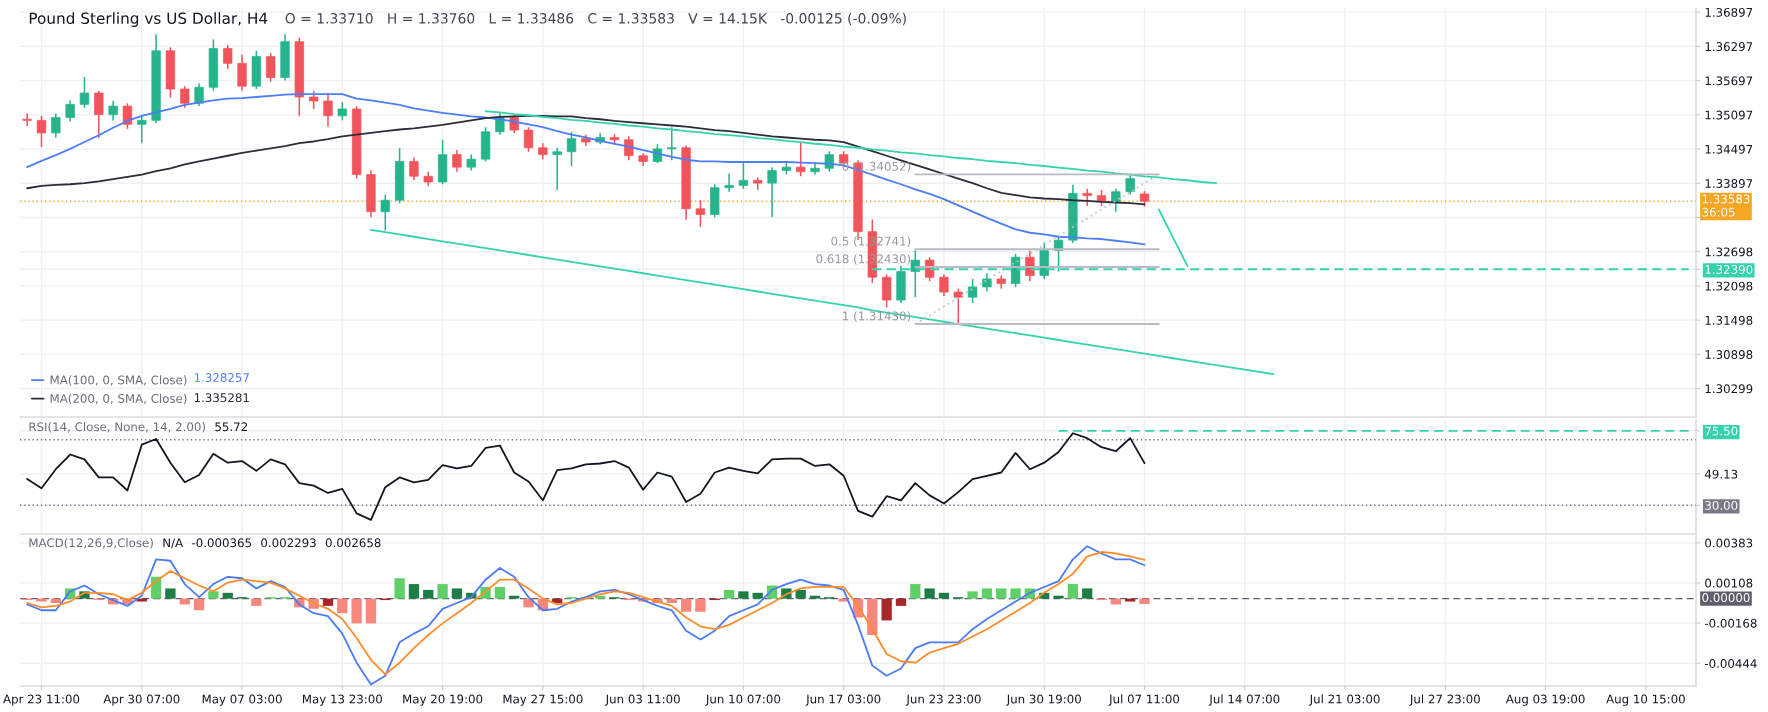 This screenshot has height=712, width=1768. What do you see at coordinates (543, 700) in the screenshot?
I see `x-tick-label: May 27 15:00` at bounding box center [543, 700].